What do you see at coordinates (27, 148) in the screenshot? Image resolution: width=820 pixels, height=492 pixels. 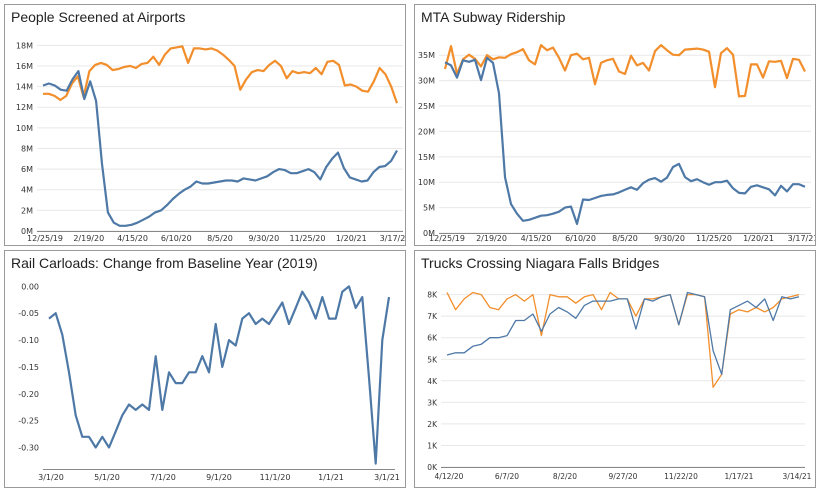 I see `y-tick-label: 8M` at bounding box center [27, 148].